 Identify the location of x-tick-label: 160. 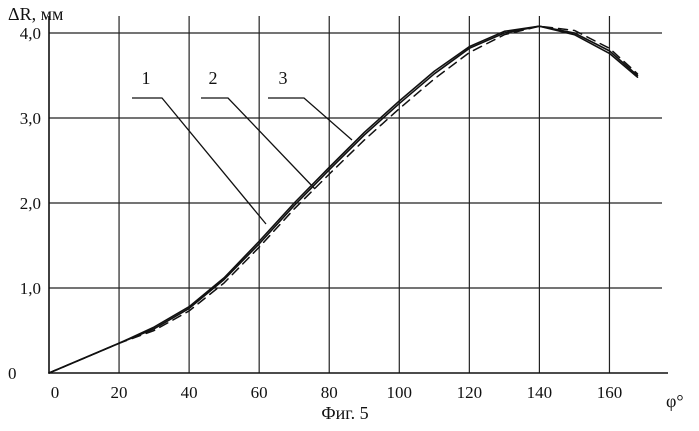
(610, 392).